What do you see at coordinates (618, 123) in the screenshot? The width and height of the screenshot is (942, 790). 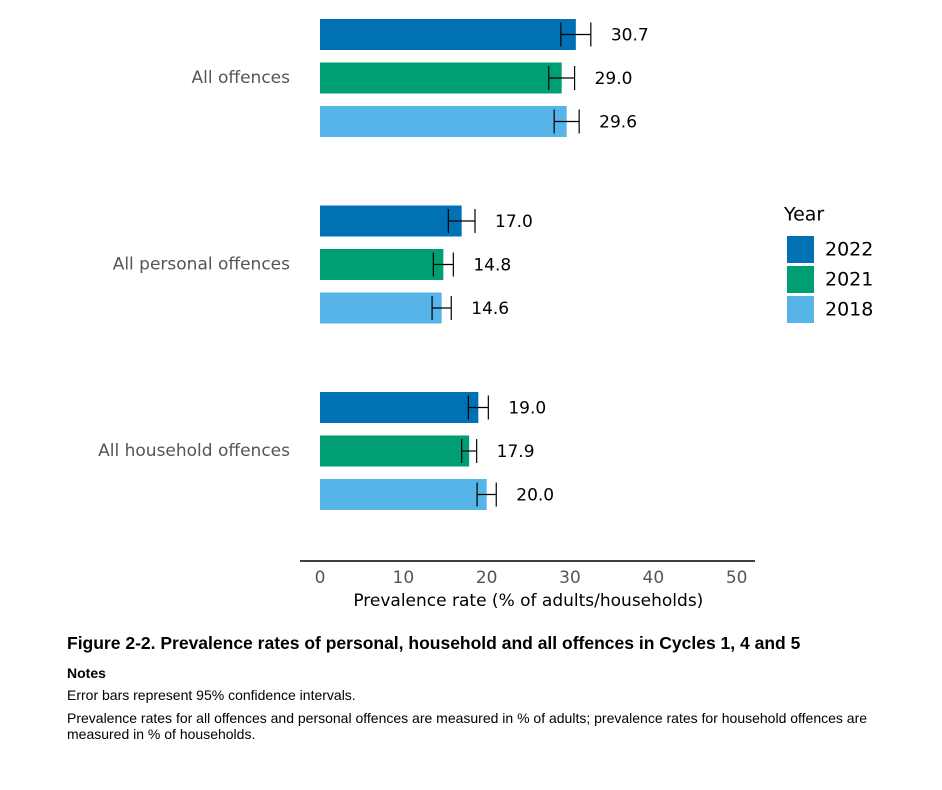 I see `value-label: 29.6` at bounding box center [618, 123].